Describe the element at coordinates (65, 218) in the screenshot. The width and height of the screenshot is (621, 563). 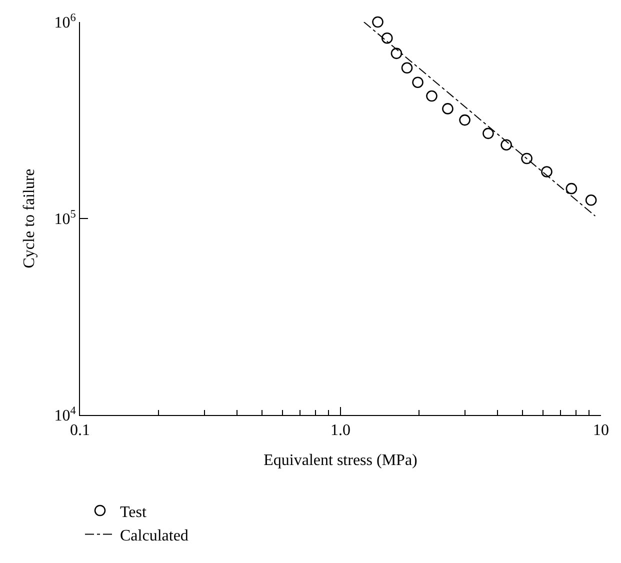
I see `y-tick-label: 10$^{5}$` at that location.